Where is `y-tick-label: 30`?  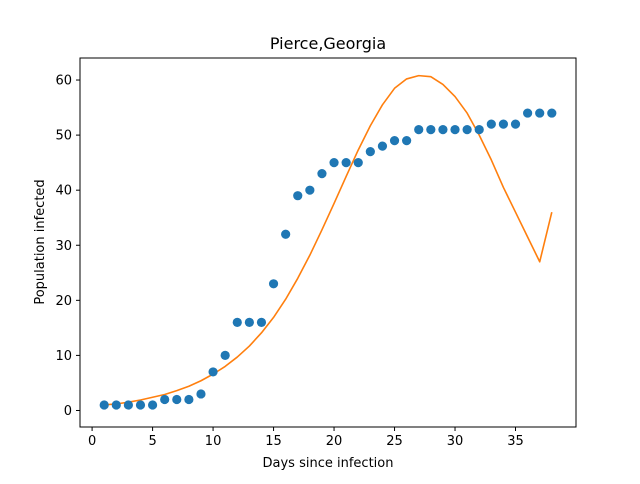
y-tick-label: 30 is located at coordinates (63, 246).